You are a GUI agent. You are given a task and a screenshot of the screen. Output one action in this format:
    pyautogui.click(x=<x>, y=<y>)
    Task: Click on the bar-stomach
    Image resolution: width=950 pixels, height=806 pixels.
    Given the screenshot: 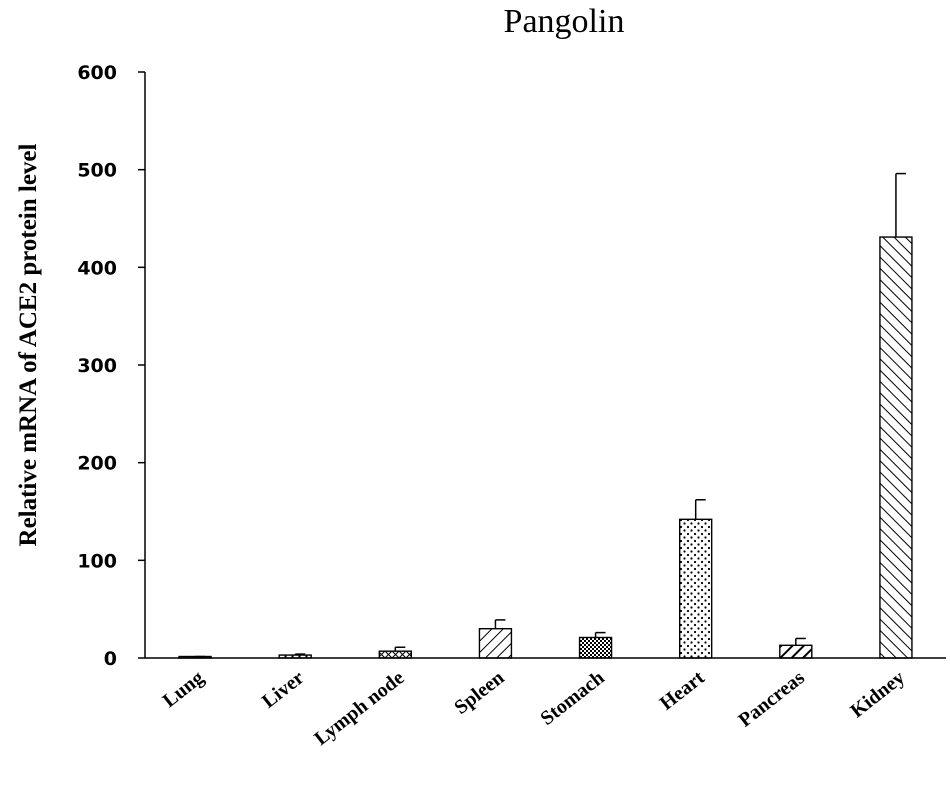 What is the action you would take?
    pyautogui.click(x=595, y=647)
    